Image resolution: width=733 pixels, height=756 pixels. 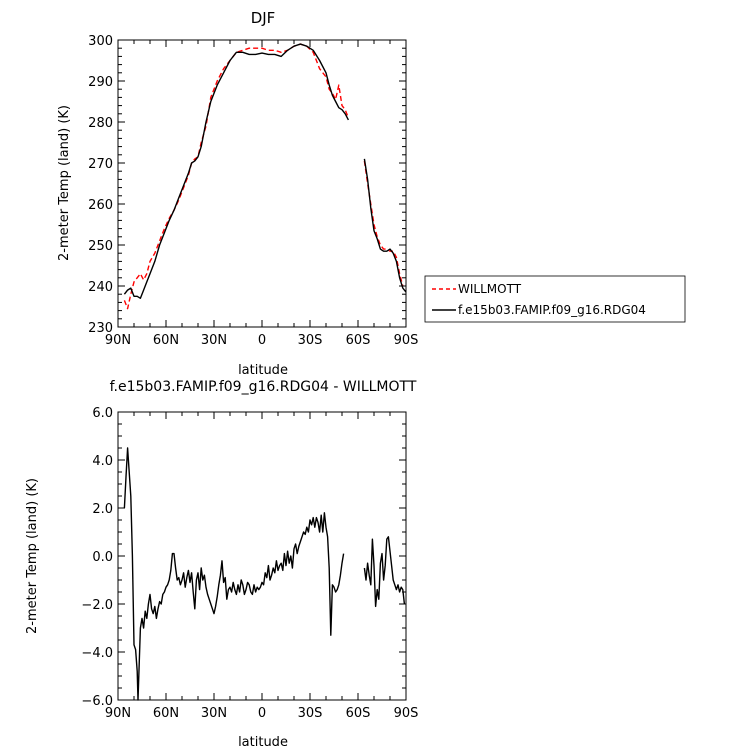 I want to click on legend-box, so click(x=555, y=299).